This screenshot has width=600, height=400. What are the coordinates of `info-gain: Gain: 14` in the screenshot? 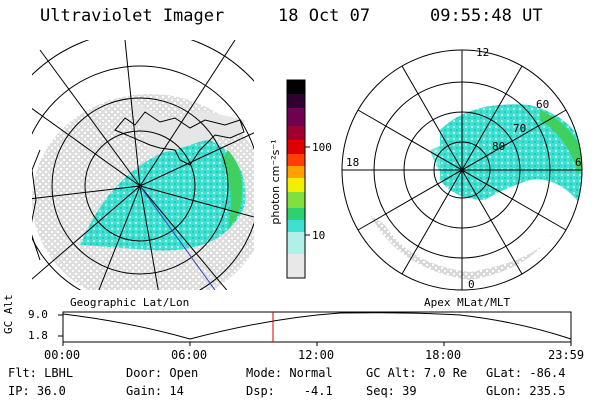 It's located at (155, 391).